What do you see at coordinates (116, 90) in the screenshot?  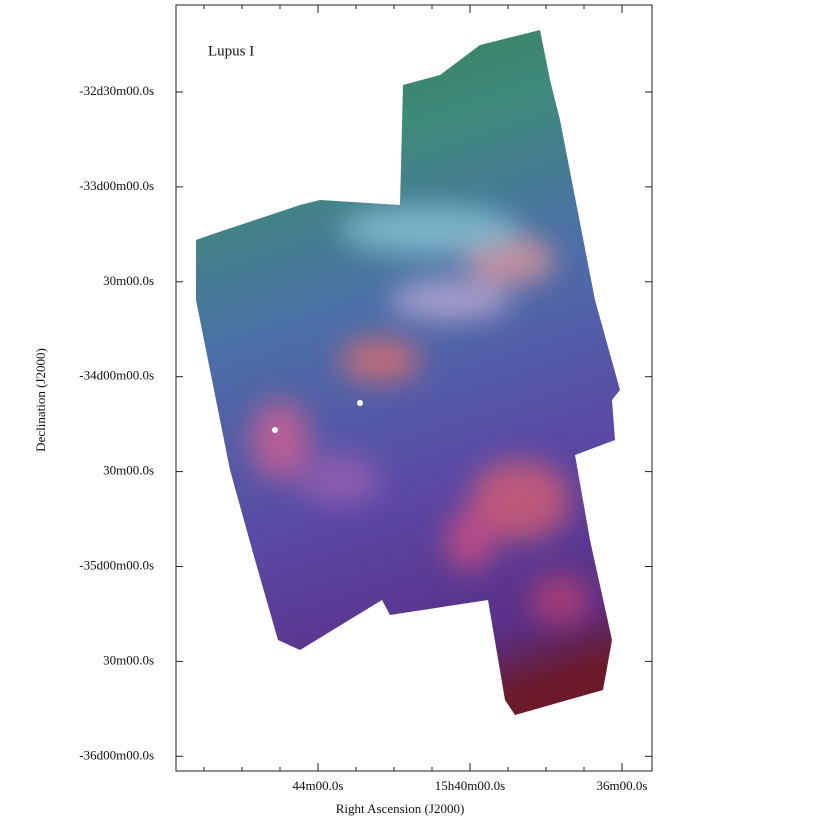 I see `y-tick-label: -32d30m00.0s` at bounding box center [116, 90].